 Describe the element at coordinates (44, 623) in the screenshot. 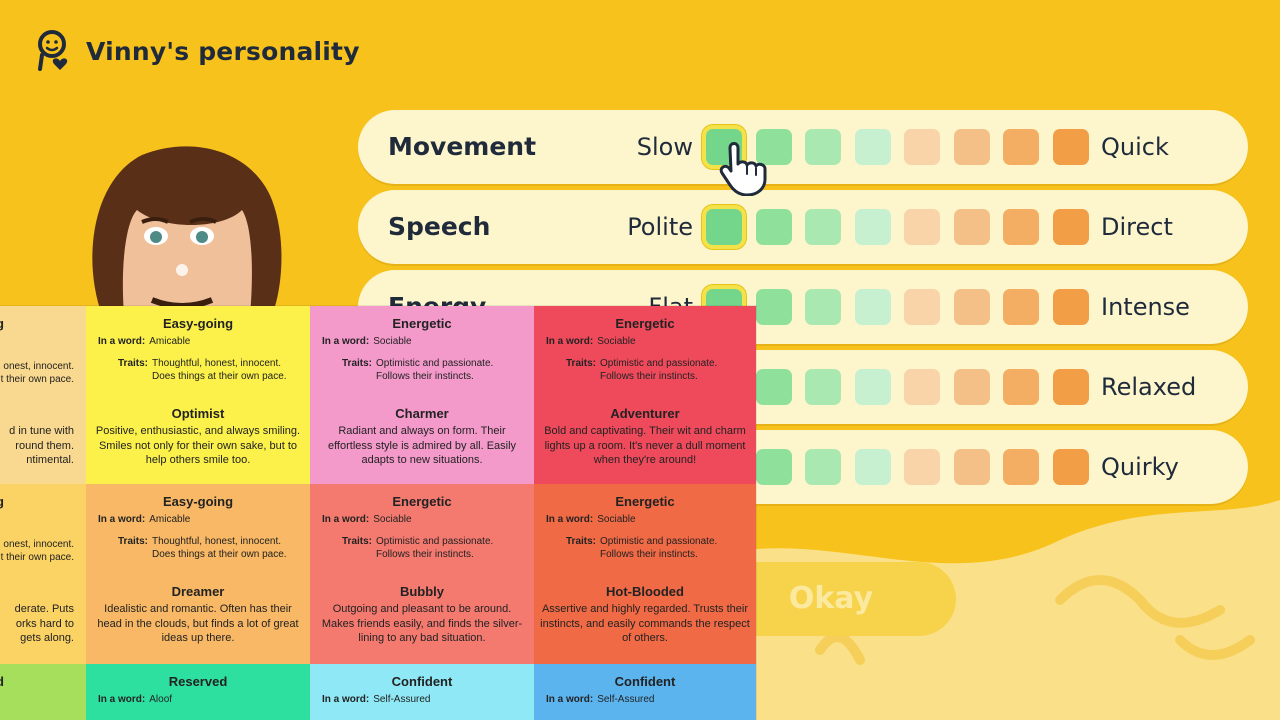

I see `tile-desc-line: orks hard to` at that location.